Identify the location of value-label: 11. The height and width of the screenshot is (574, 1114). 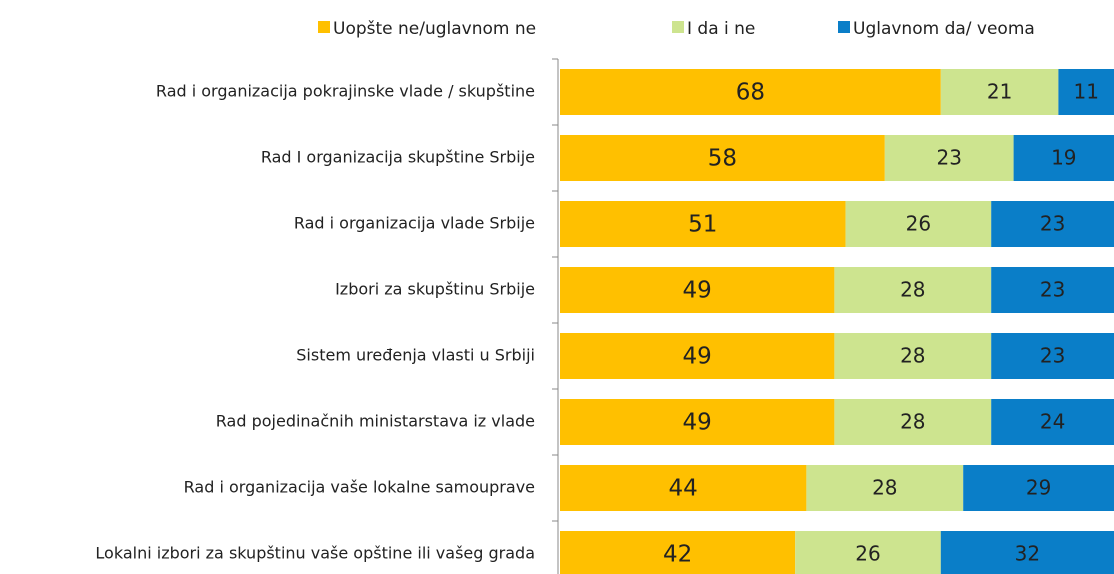
(1085, 92).